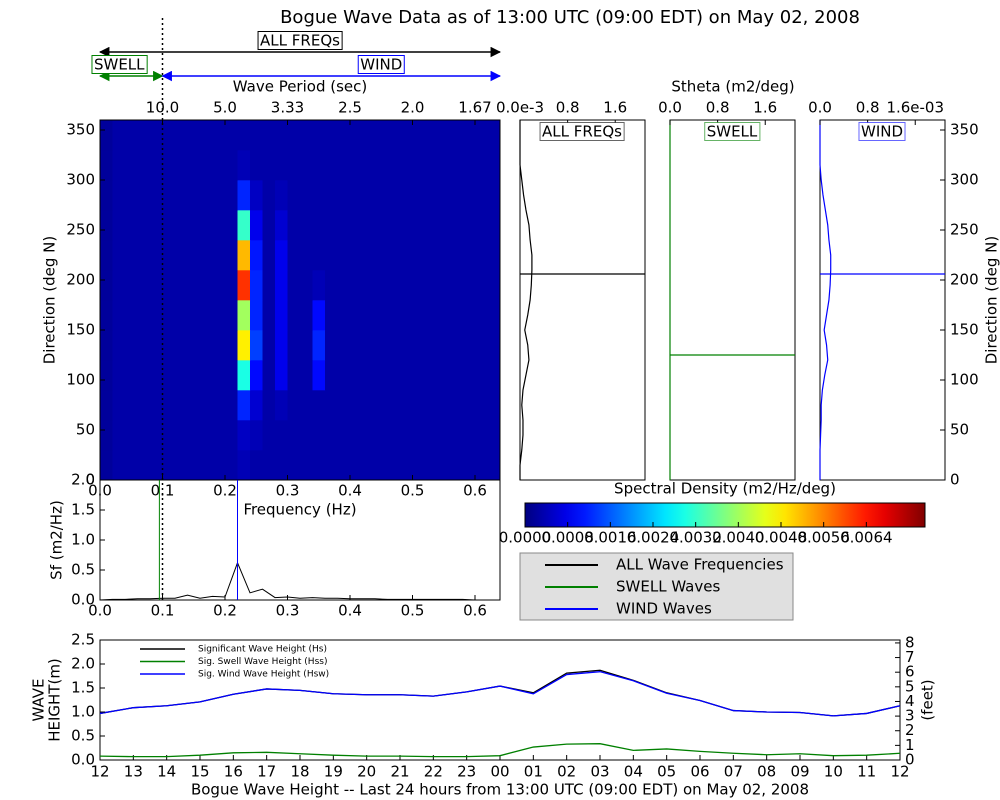 The width and height of the screenshot is (1000, 800). Describe the element at coordinates (266, 772) in the screenshot. I see `x-tick-label: 17` at that location.